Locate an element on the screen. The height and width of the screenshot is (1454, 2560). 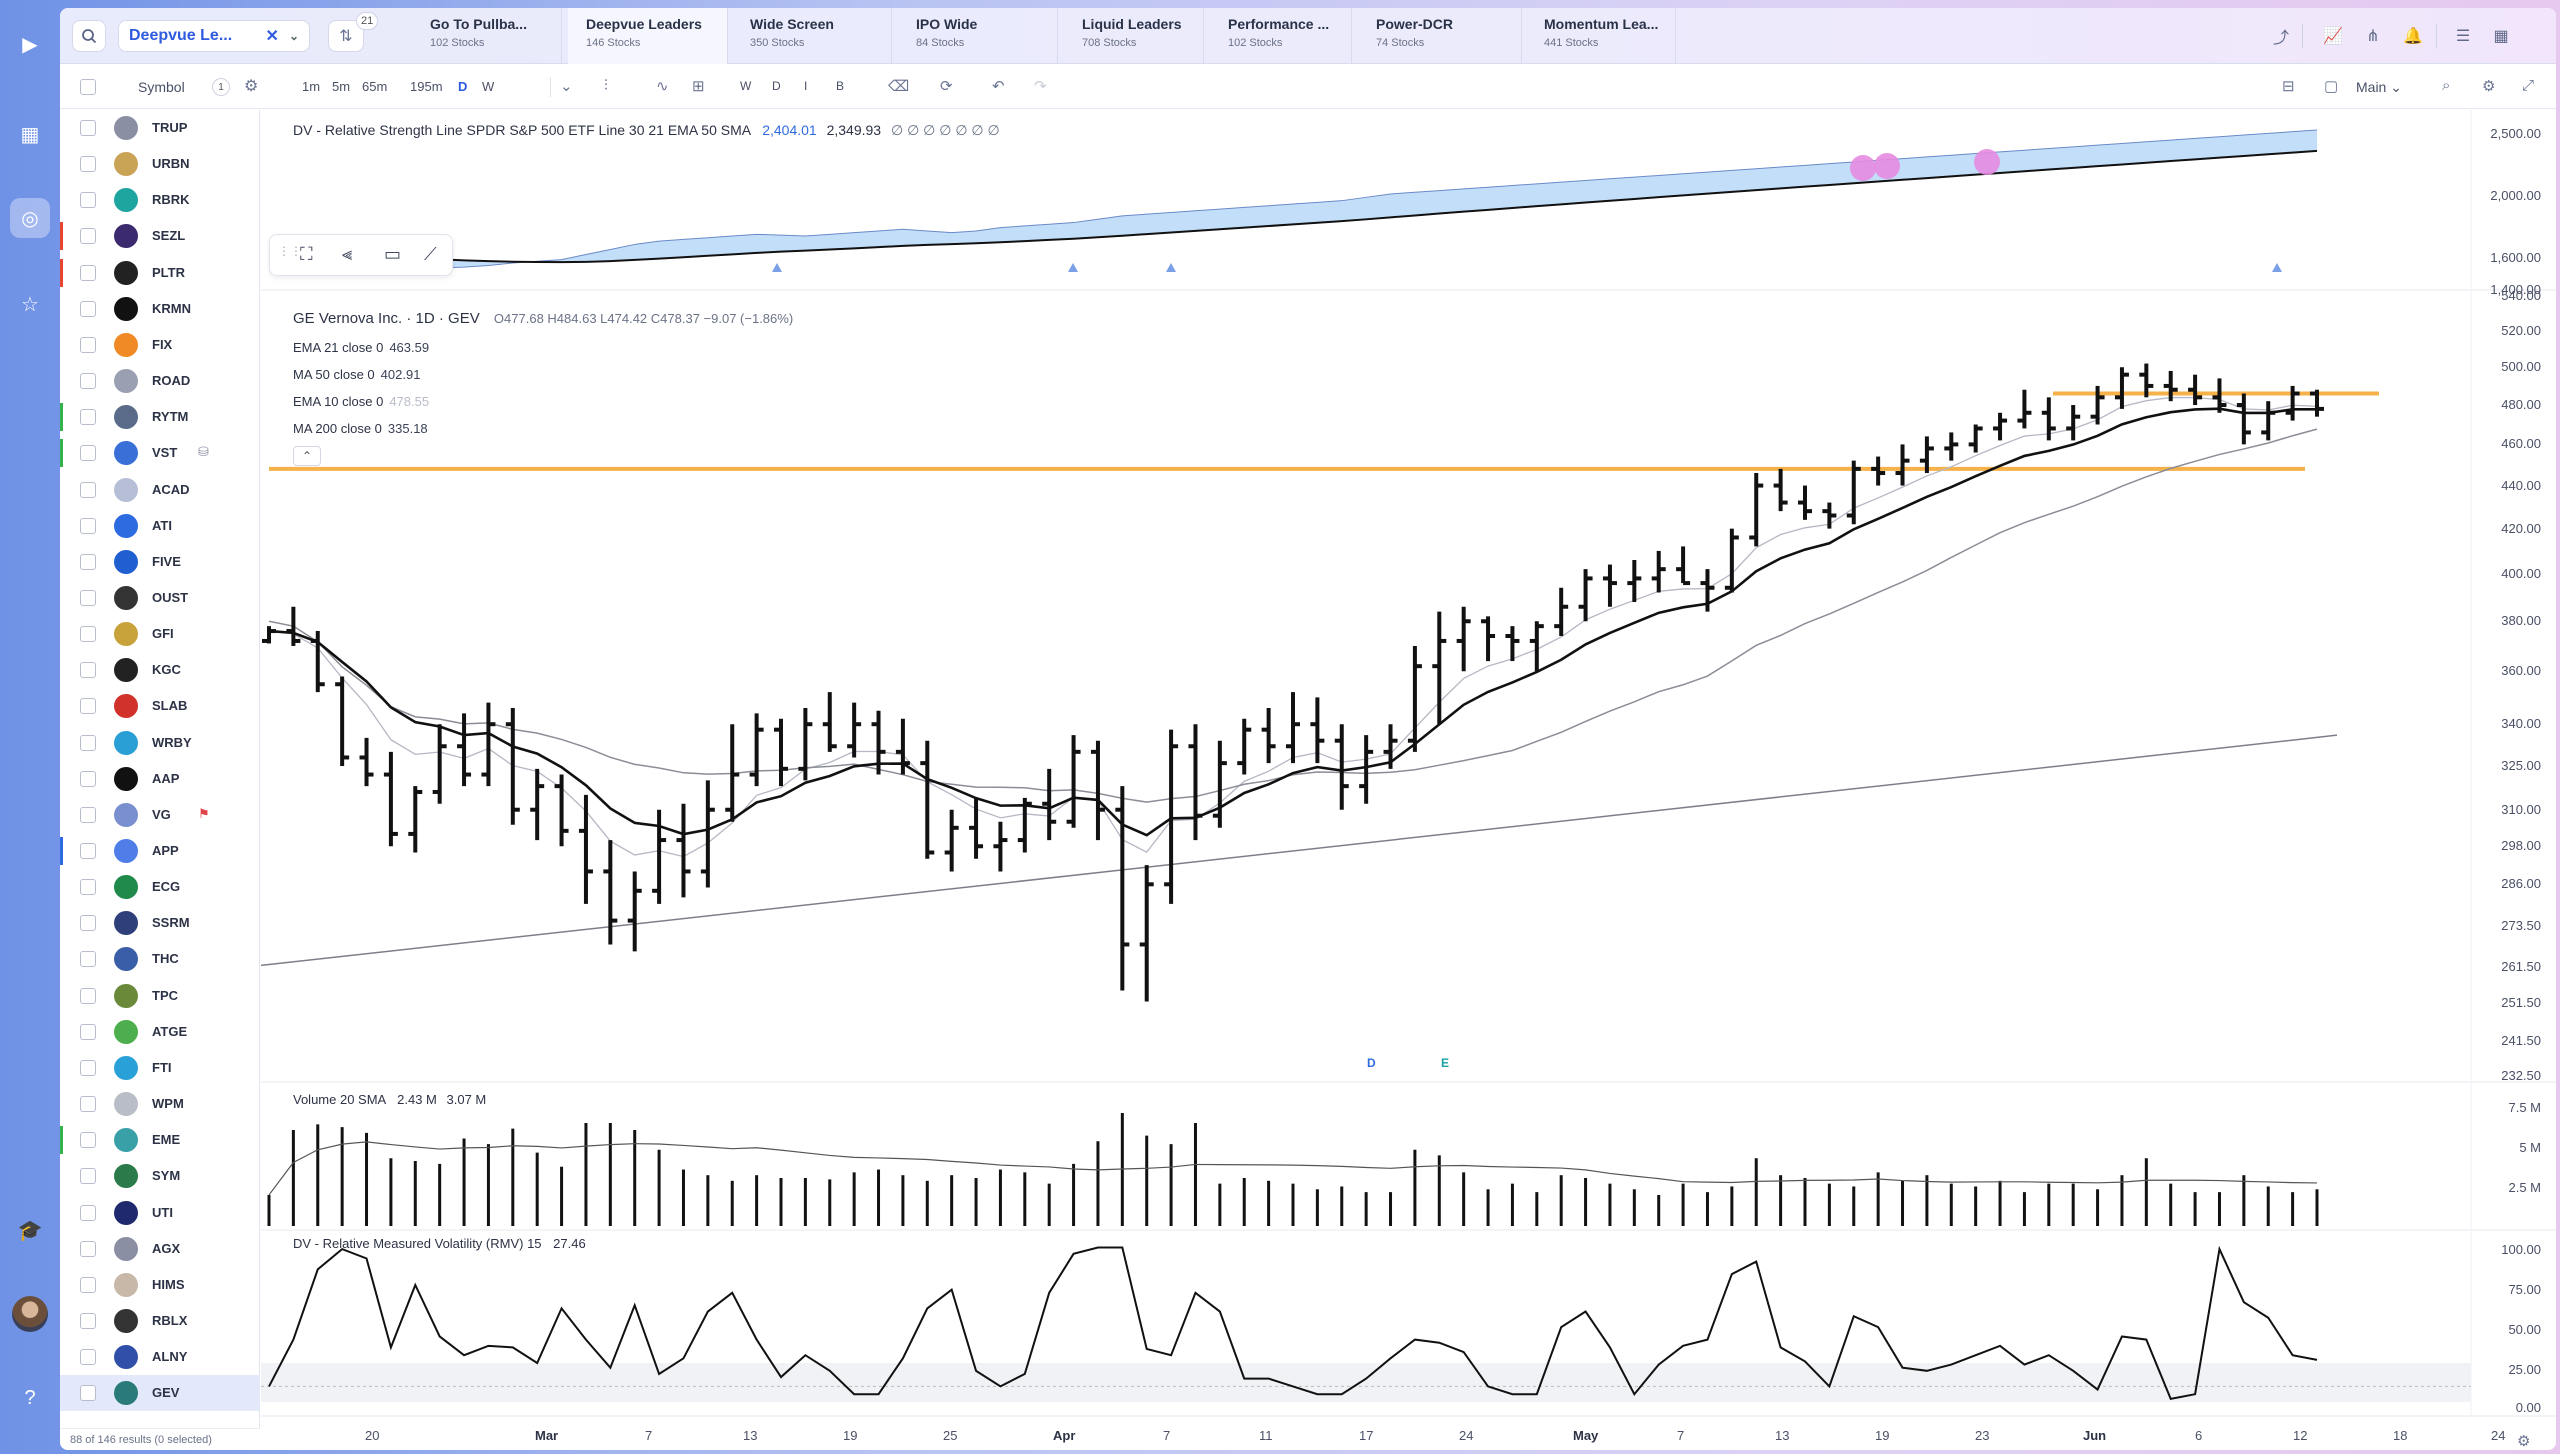
star-icon: ☆ is located at coordinates (30, 304).